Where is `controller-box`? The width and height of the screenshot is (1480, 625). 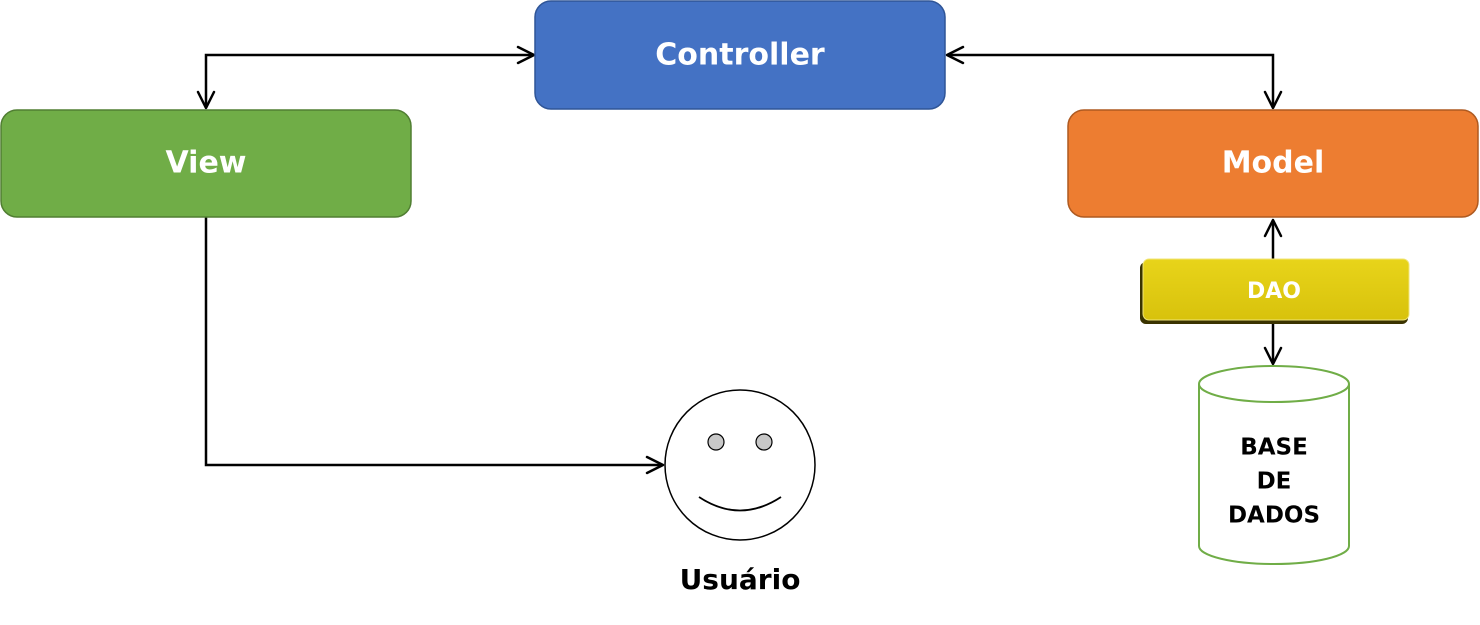
controller-box is located at coordinates (740, 55).